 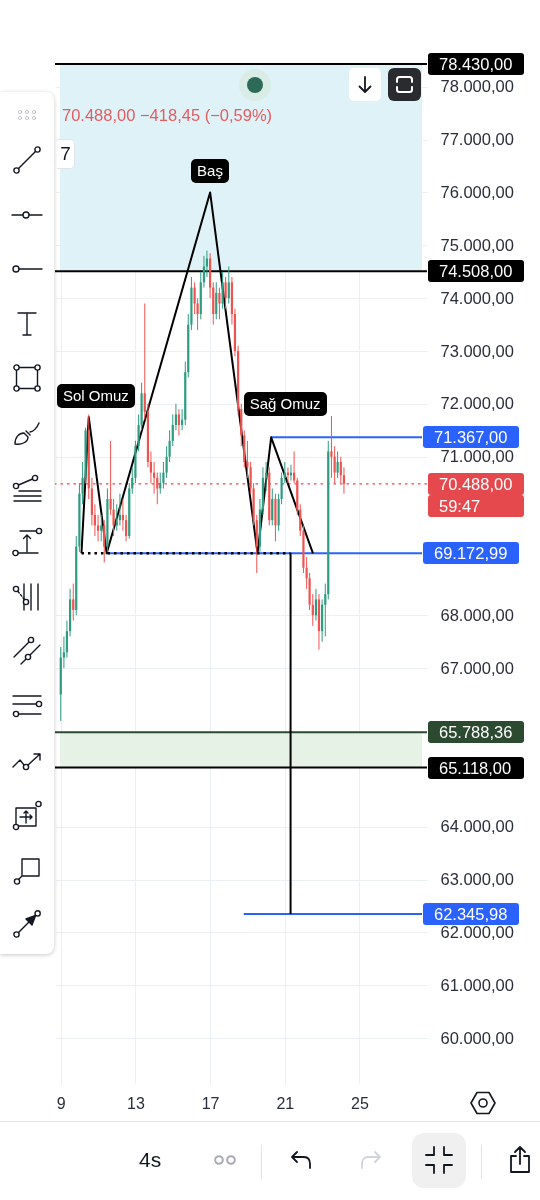 I want to click on y-tick-label: 71.000,00, so click(x=477, y=456).